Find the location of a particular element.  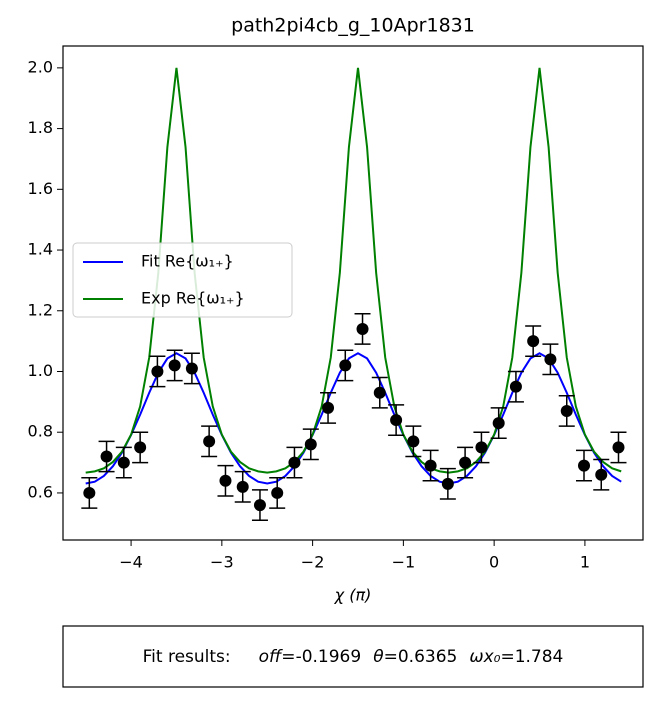

y-tick-label: 1.6 is located at coordinates (40, 188).